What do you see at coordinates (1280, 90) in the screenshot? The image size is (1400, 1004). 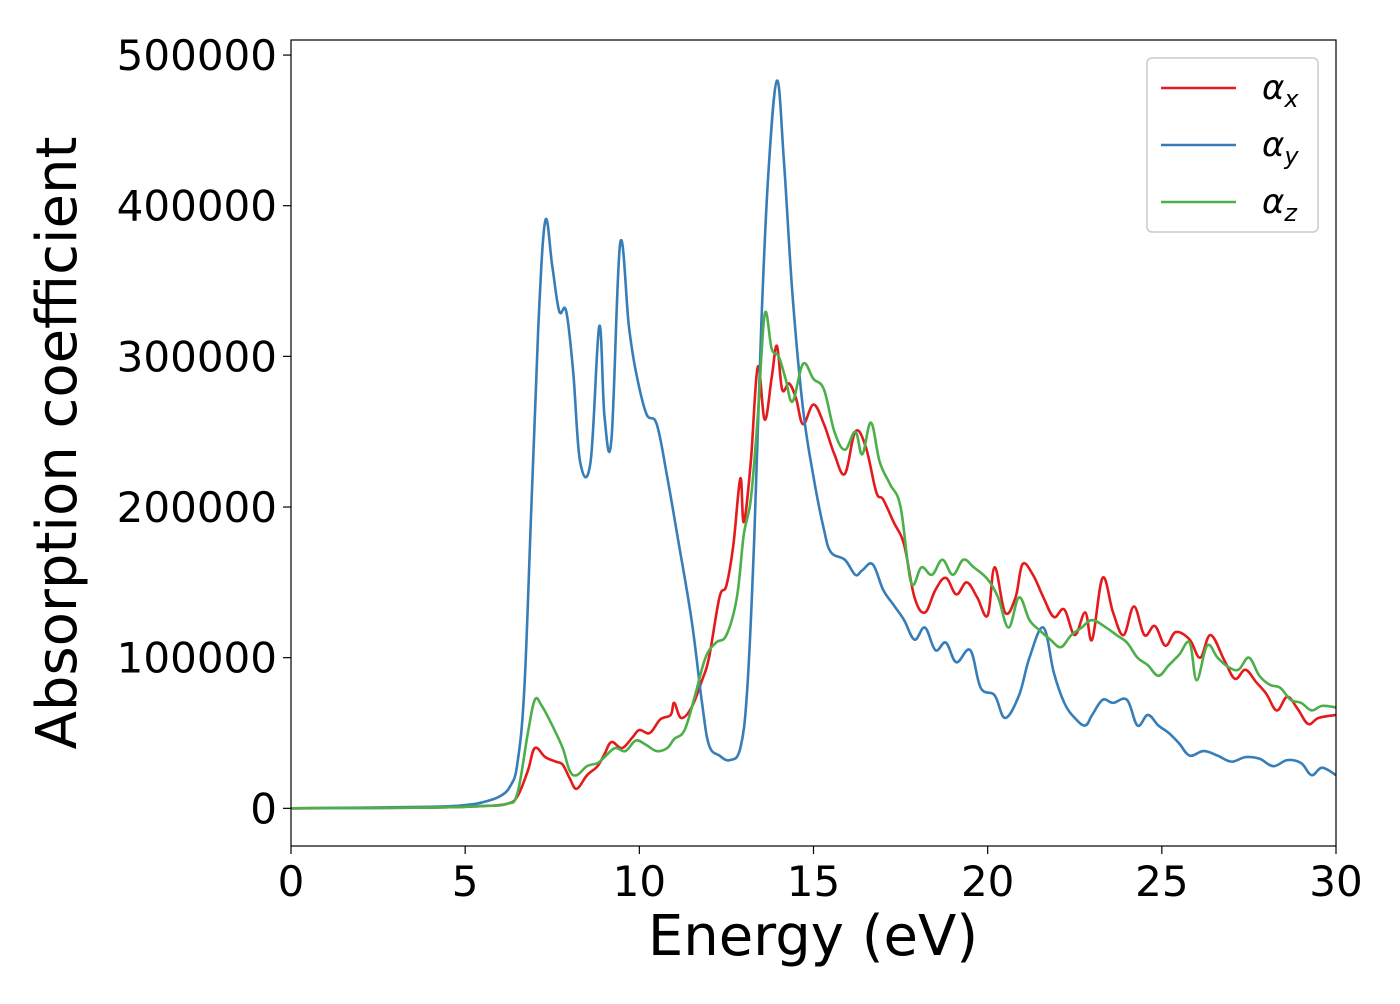 I see `legend-label-alpha-x: αx` at bounding box center [1280, 90].